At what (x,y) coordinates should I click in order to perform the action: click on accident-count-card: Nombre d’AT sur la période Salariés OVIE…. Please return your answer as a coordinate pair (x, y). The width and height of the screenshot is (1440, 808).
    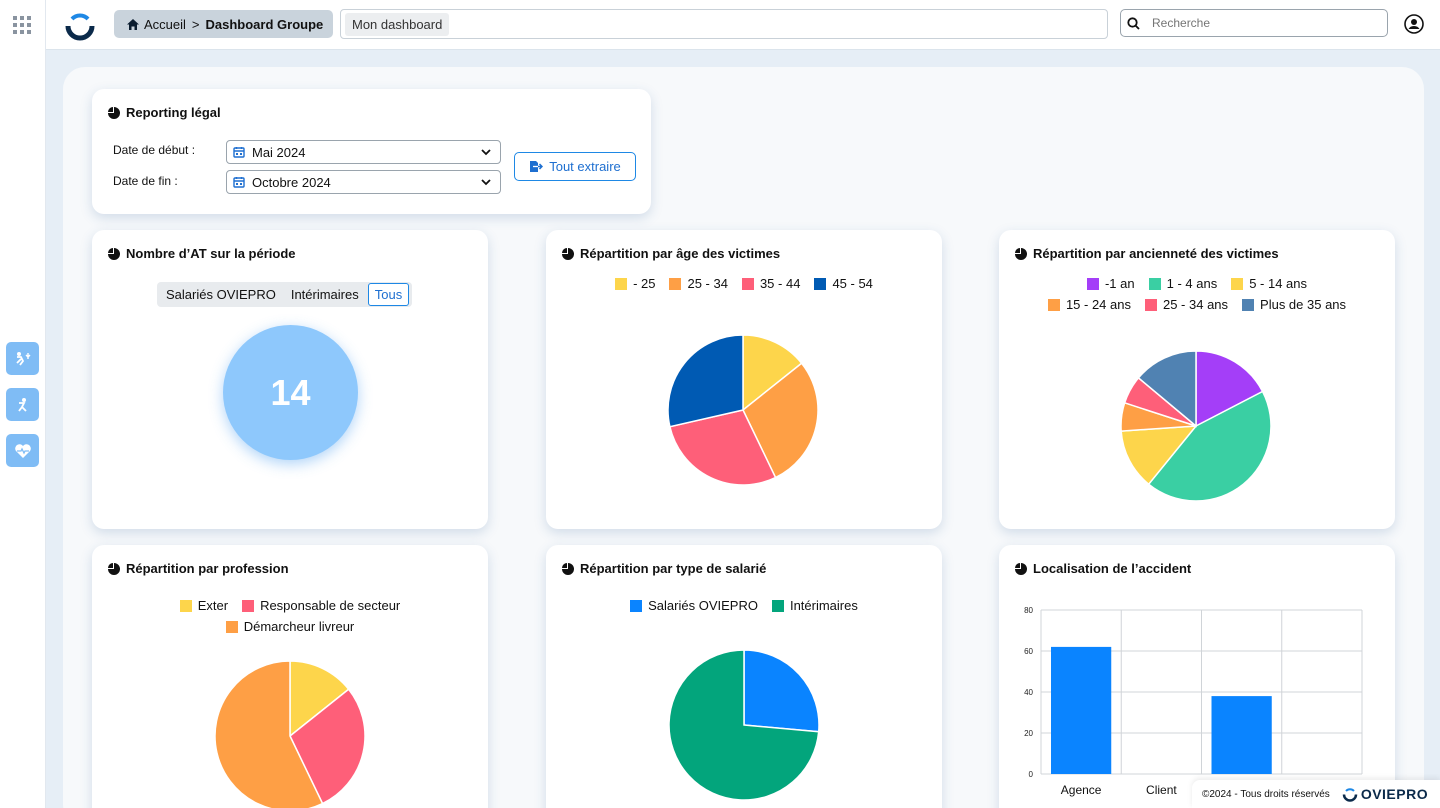
    Looking at the image, I should click on (290, 379).